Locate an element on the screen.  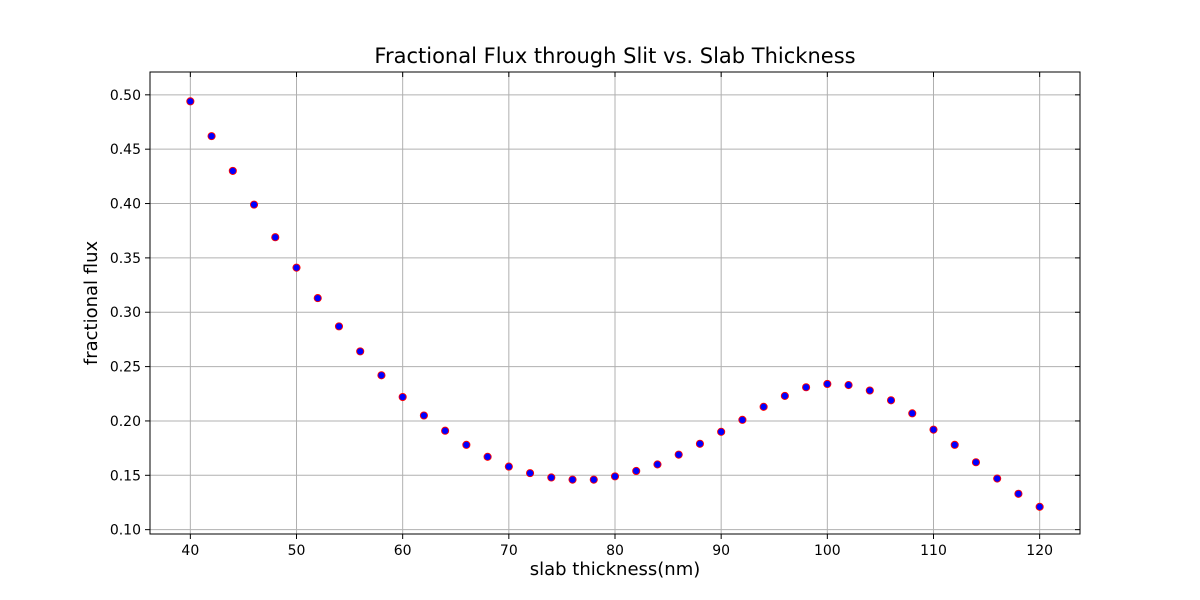
y-tick-label: 0.10 is located at coordinates (125, 531).